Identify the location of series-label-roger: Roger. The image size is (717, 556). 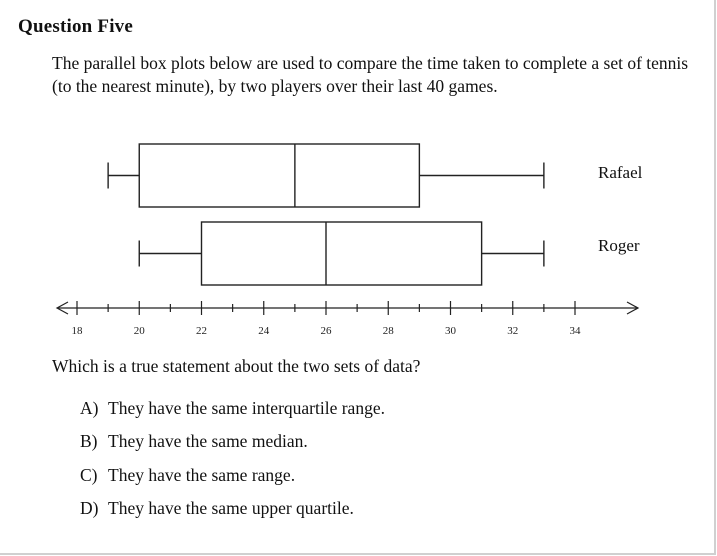
(619, 245).